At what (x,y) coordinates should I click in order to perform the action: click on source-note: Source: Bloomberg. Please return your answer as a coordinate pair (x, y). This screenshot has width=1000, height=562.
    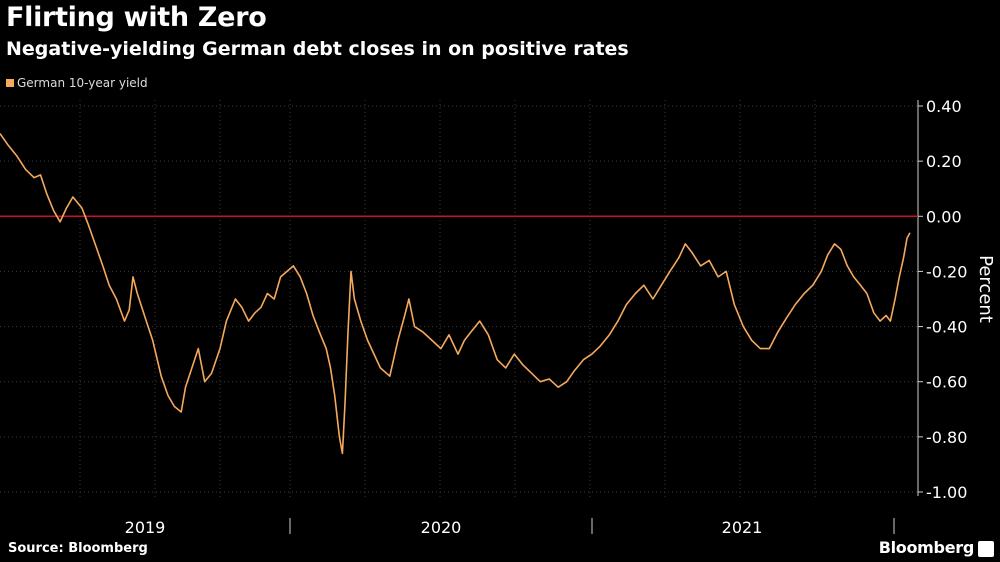
    Looking at the image, I should click on (78, 548).